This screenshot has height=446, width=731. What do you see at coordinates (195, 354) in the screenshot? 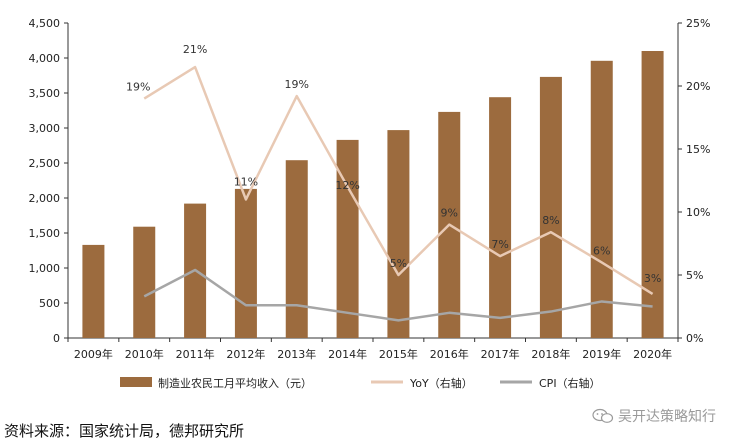
I see `x-tick-label: 2011年` at bounding box center [195, 354].